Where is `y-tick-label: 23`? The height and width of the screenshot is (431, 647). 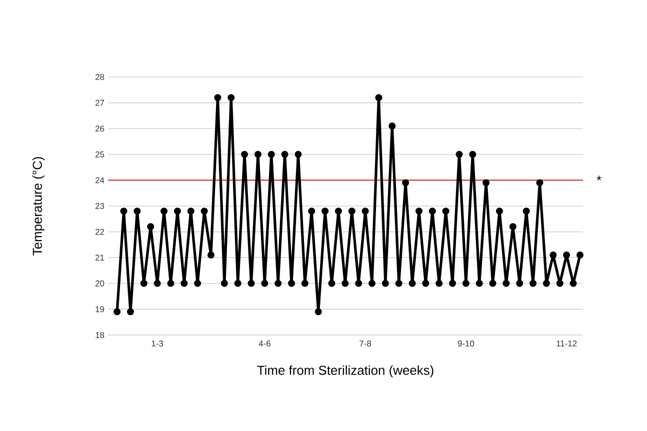 y-tick-label: 23 is located at coordinates (99, 206).